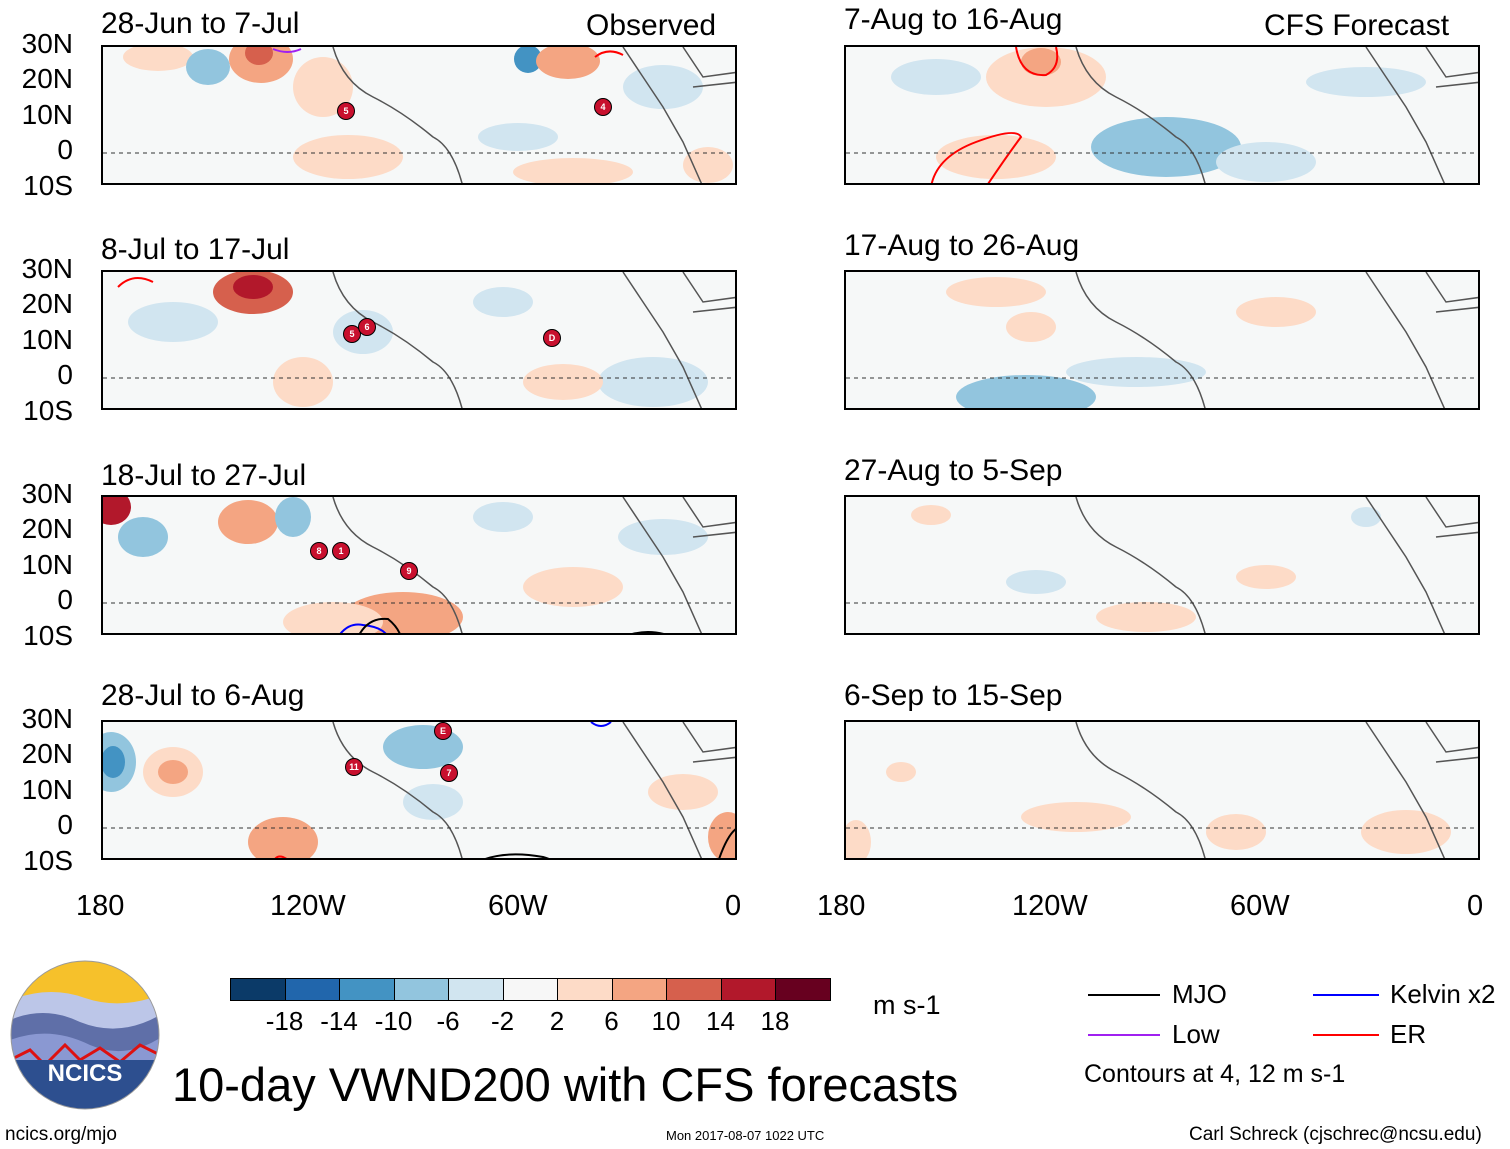 The width and height of the screenshot is (1510, 1149). Describe the element at coordinates (745, 1135) in the screenshot. I see `timestamp: Mon 2017-08-07 1022 UTC` at that location.